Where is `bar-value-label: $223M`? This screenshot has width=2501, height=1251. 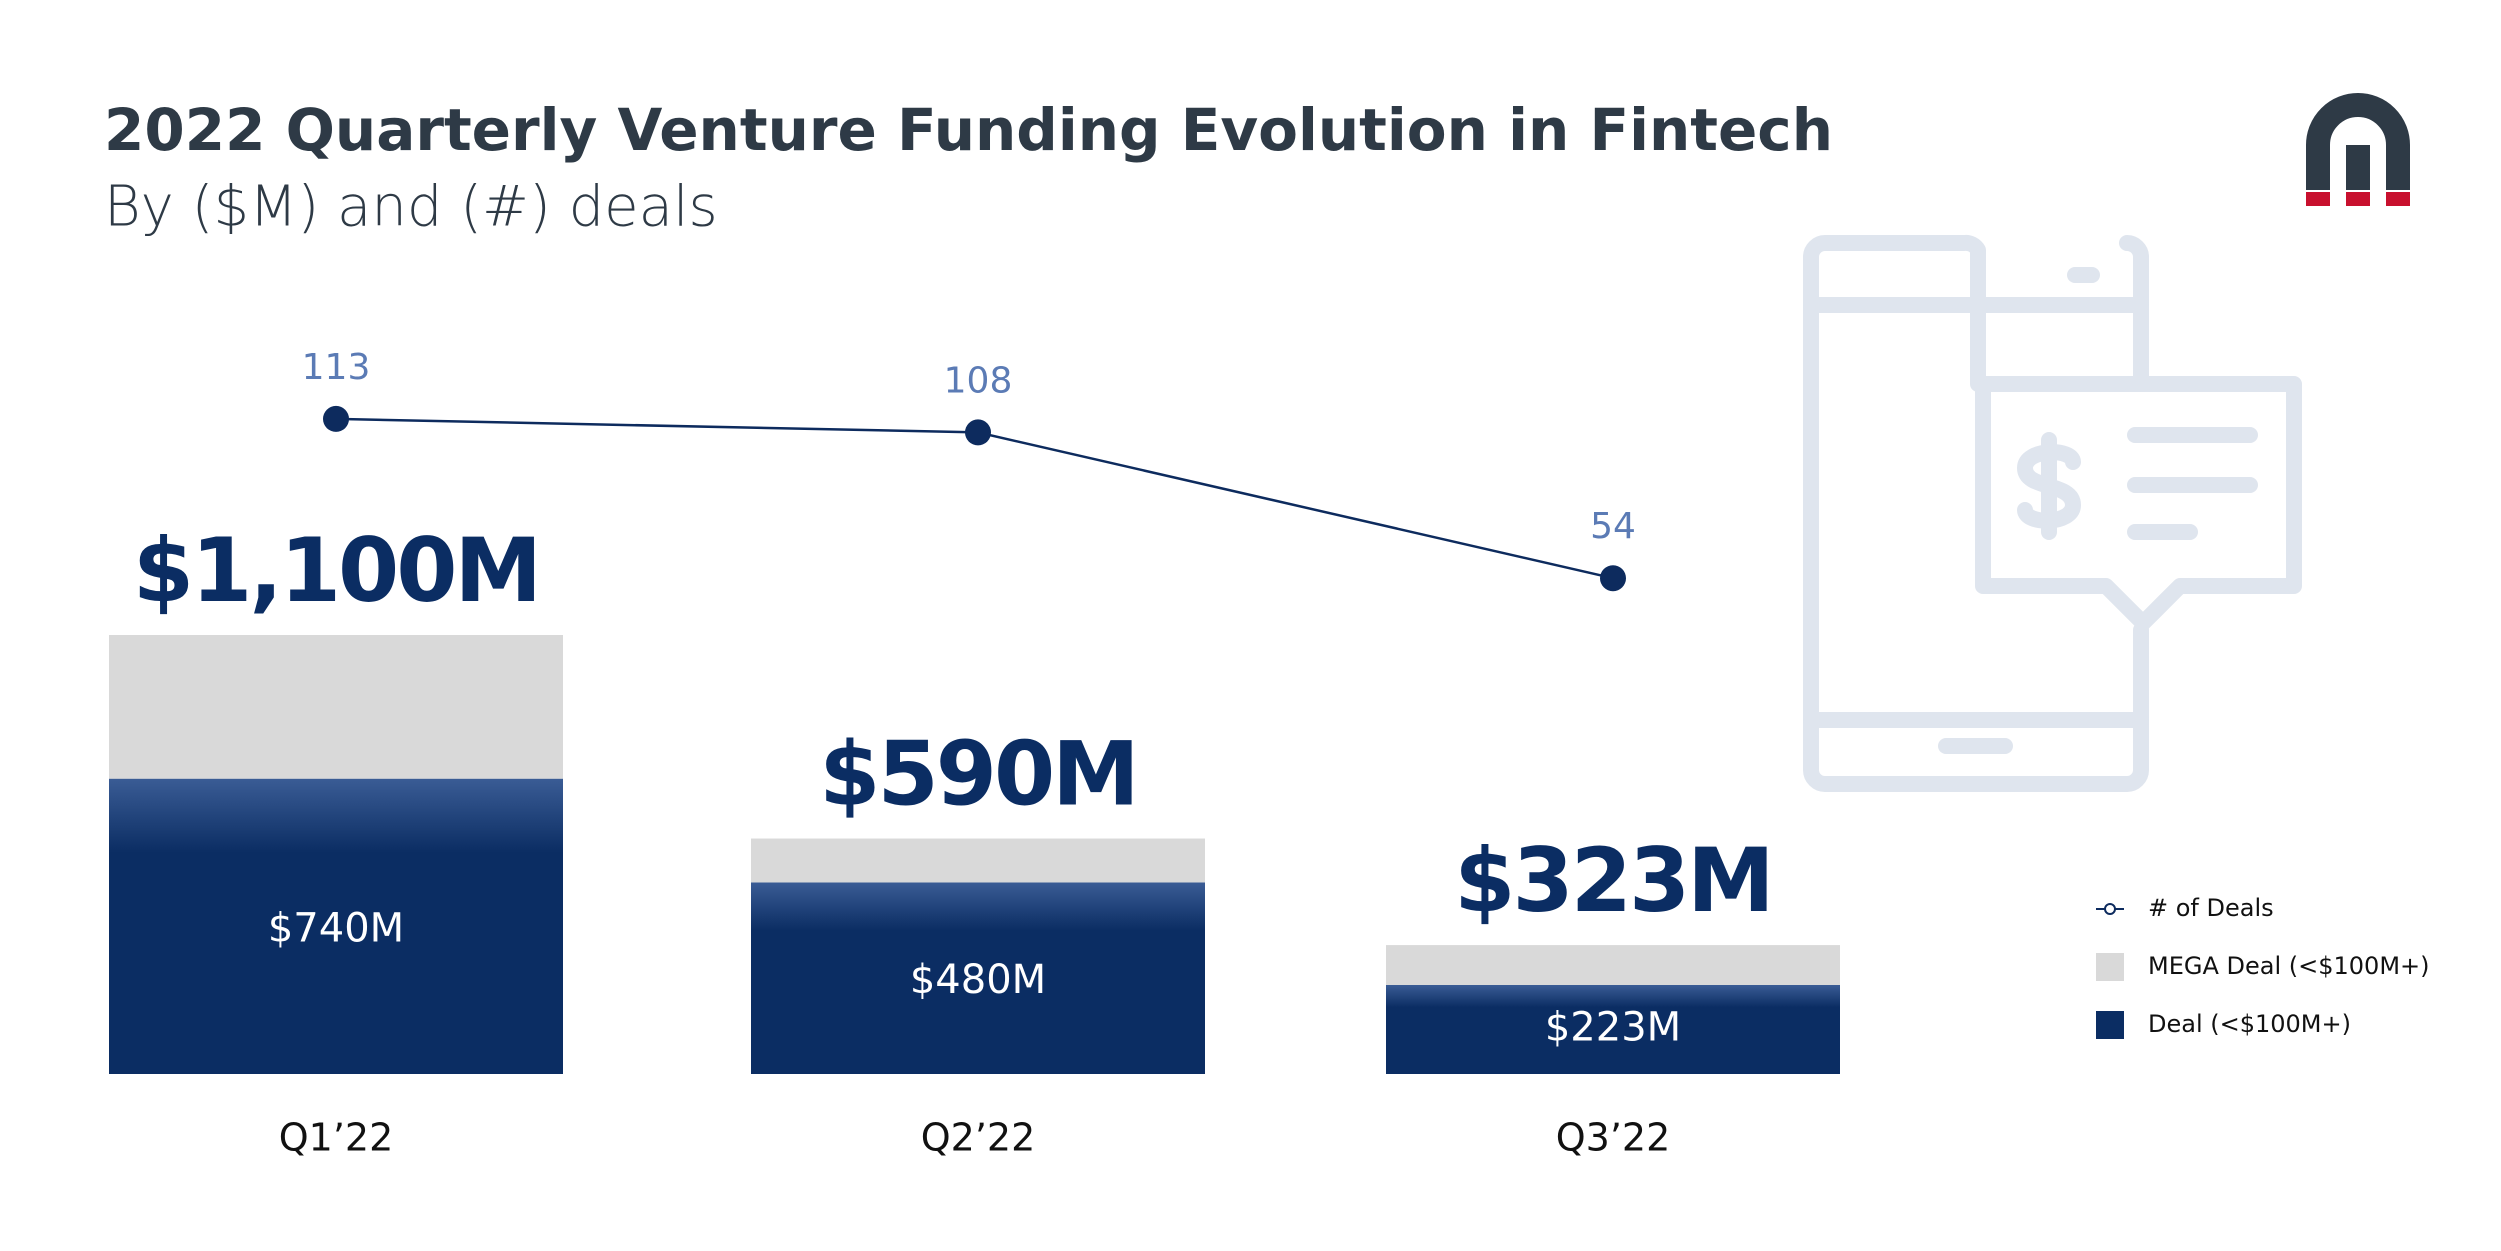 bar-value-label: $223M is located at coordinates (1613, 1028).